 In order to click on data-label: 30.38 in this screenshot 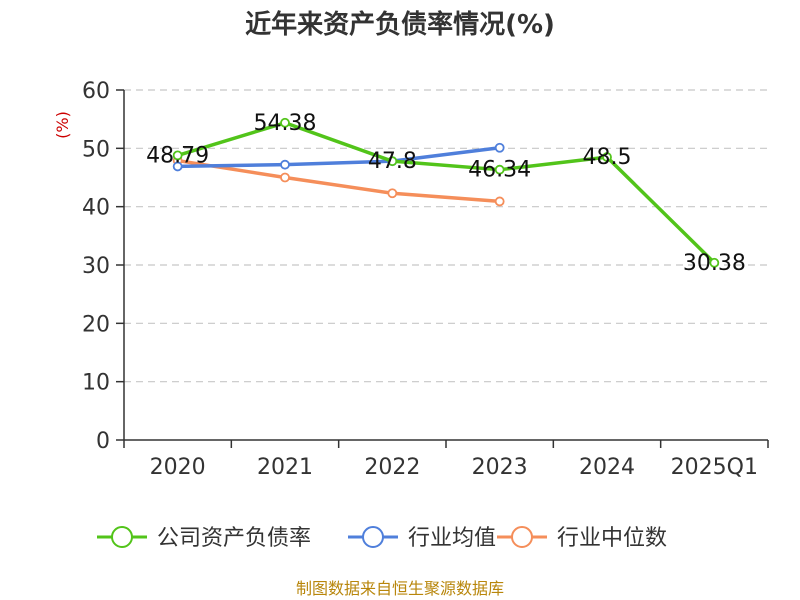, I will do `click(714, 263)`.